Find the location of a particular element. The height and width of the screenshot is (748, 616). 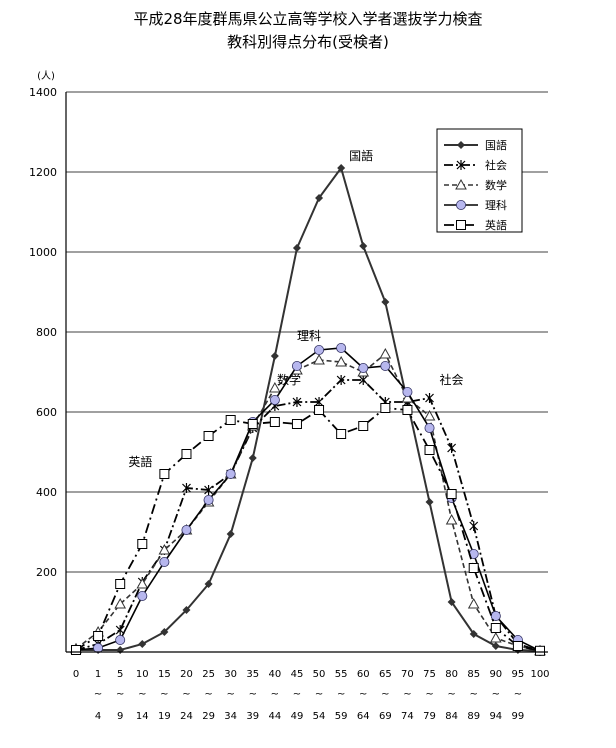

x-tick-label: 45 is located at coordinates (297, 674).